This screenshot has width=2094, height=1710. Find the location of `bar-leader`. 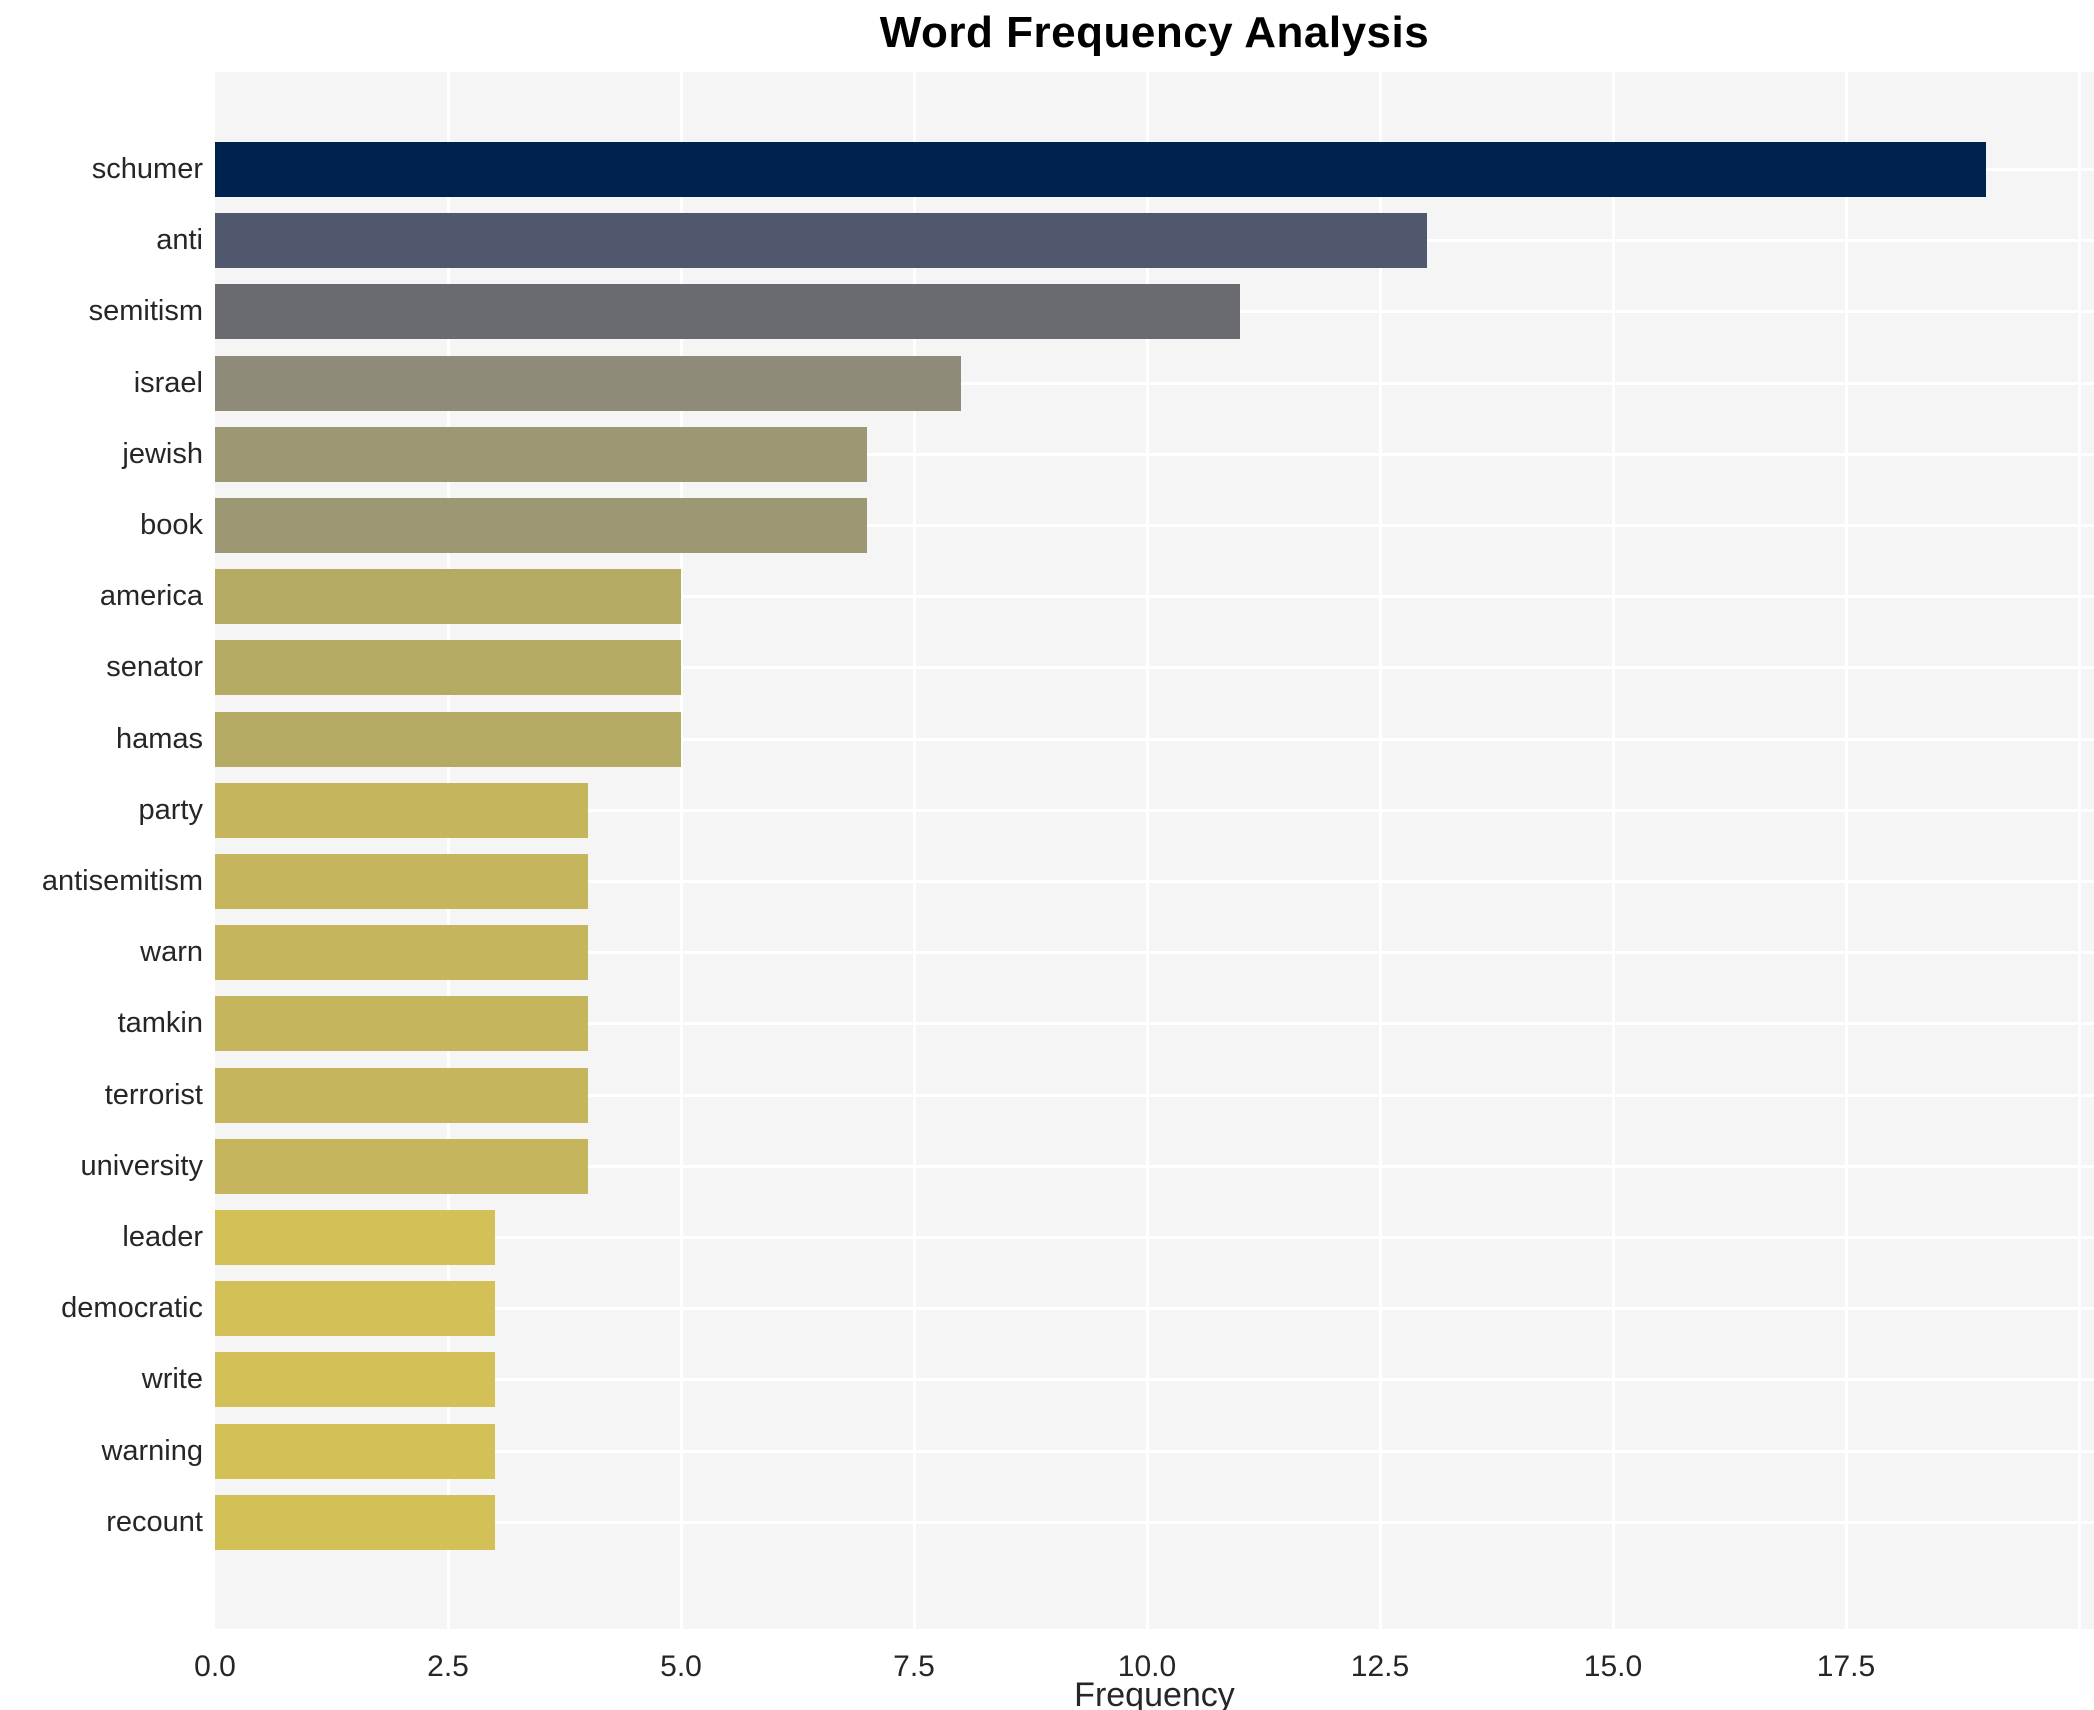

bar-leader is located at coordinates (355, 1237).